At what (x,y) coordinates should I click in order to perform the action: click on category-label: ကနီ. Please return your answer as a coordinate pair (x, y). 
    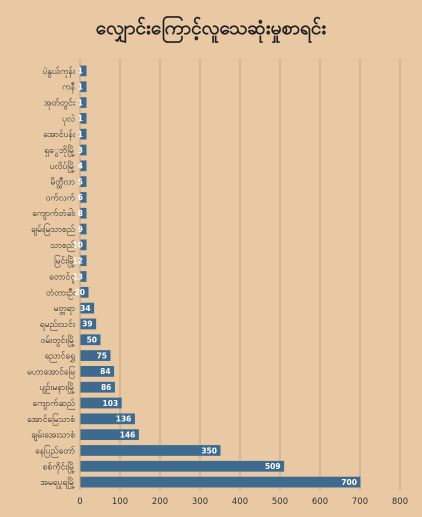
    Looking at the image, I should click on (68, 88).